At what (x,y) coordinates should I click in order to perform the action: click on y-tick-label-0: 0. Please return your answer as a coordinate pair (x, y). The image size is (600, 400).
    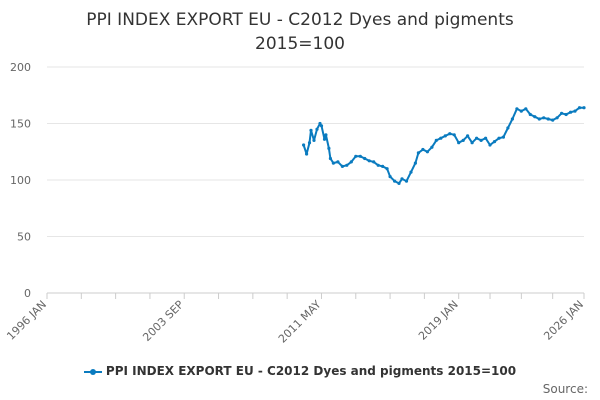
    Looking at the image, I should click on (27, 293).